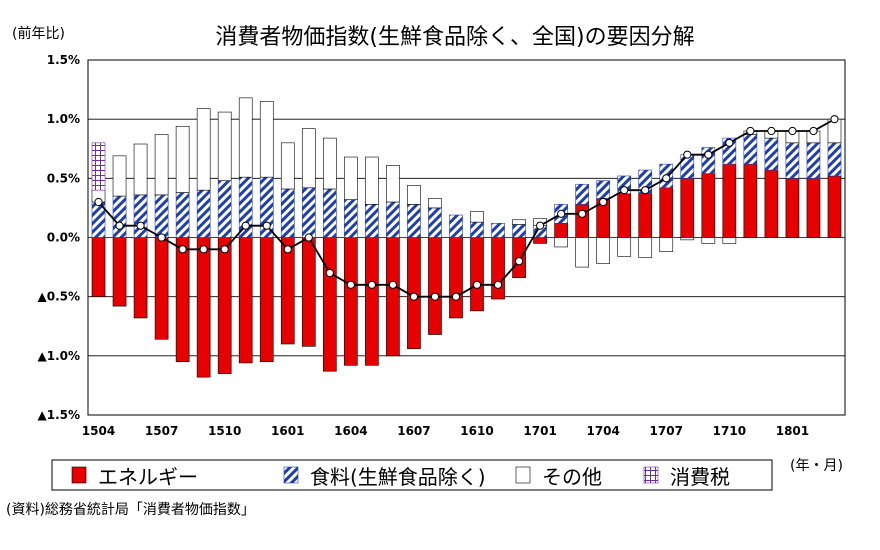 The image size is (880, 550). What do you see at coordinates (161, 431) in the screenshot?
I see `x-tick-label: 1507` at bounding box center [161, 431].